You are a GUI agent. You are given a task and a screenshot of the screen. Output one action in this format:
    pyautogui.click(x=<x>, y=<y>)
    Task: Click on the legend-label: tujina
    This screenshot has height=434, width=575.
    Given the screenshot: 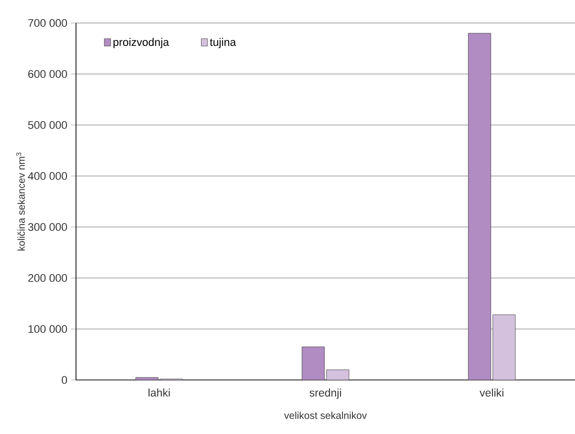 What is the action you would take?
    pyautogui.click(x=223, y=43)
    